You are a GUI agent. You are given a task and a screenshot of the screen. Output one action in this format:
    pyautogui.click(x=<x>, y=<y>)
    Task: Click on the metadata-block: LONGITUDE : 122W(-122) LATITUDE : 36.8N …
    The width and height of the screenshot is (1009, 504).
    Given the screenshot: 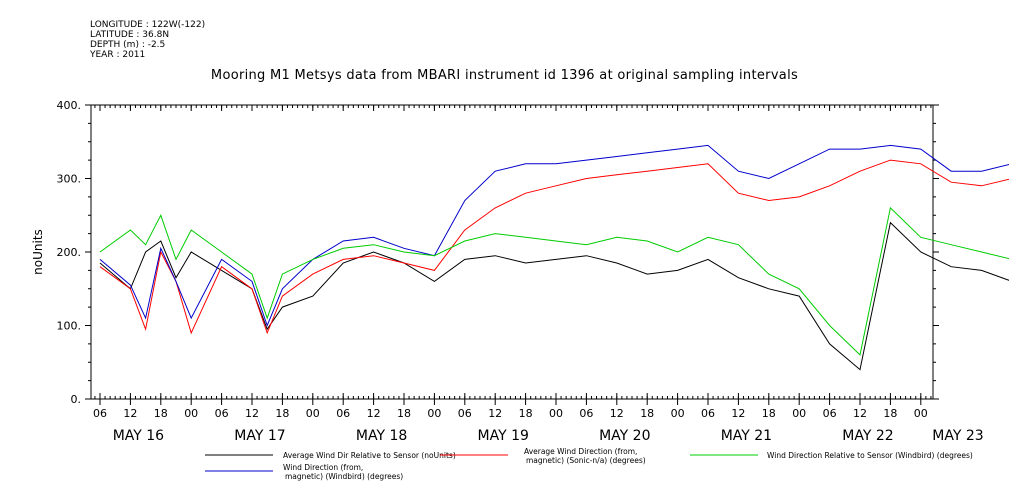 What is the action you would take?
    pyautogui.click(x=147, y=40)
    